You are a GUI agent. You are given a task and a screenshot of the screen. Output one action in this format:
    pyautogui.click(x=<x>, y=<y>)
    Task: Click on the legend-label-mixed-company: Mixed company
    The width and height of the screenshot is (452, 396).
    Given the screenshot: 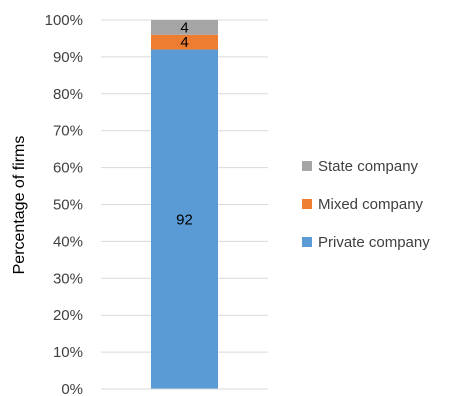 What is the action you would take?
    pyautogui.click(x=371, y=204)
    